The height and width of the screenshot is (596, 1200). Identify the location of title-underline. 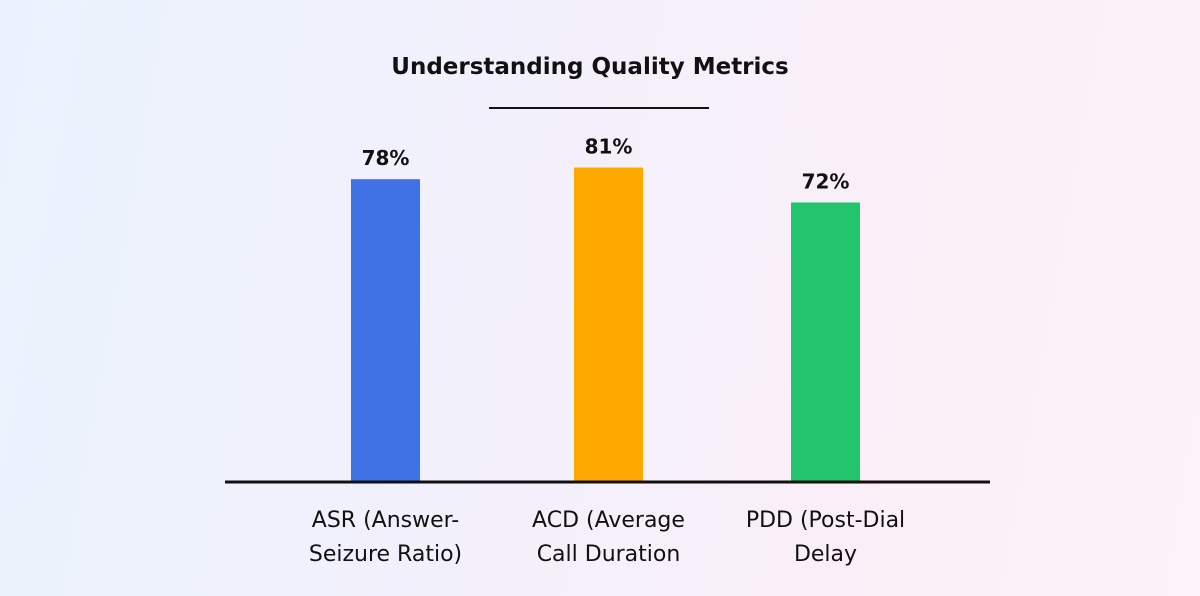
(599, 108).